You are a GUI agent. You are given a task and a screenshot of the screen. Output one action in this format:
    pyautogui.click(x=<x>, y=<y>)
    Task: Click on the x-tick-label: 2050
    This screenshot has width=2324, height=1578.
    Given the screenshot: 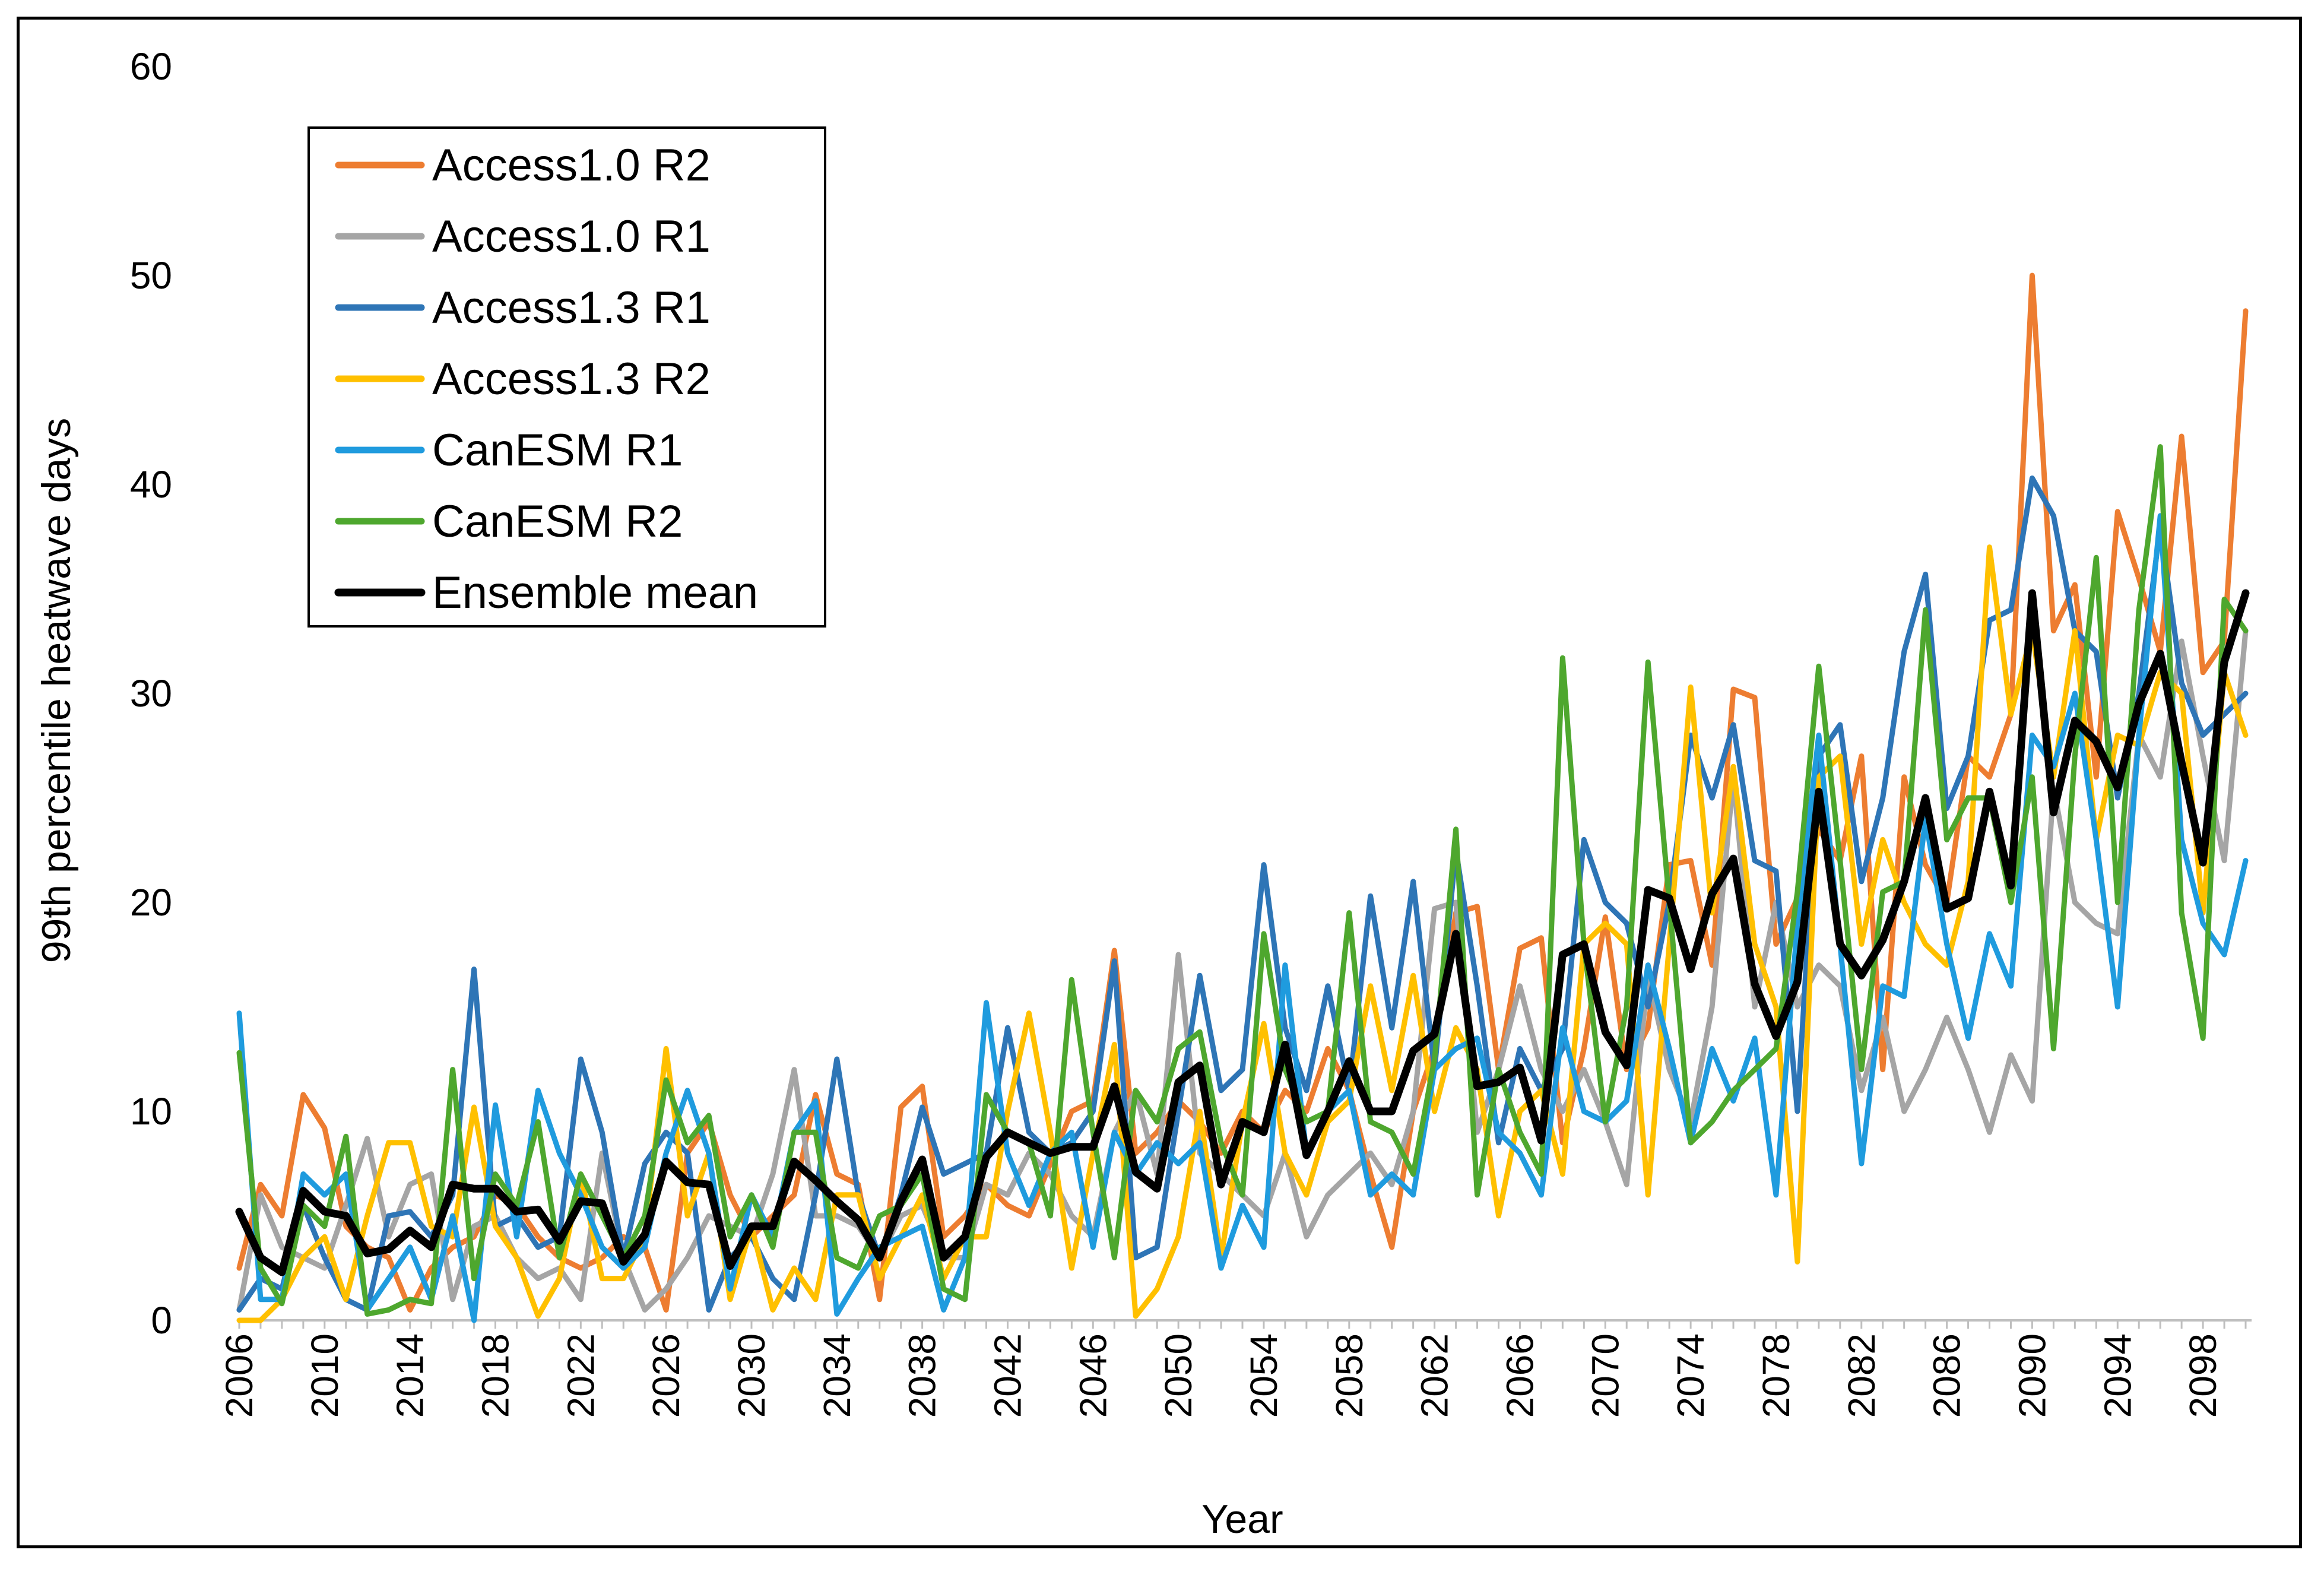 What is the action you would take?
    pyautogui.click(x=1178, y=1376)
    